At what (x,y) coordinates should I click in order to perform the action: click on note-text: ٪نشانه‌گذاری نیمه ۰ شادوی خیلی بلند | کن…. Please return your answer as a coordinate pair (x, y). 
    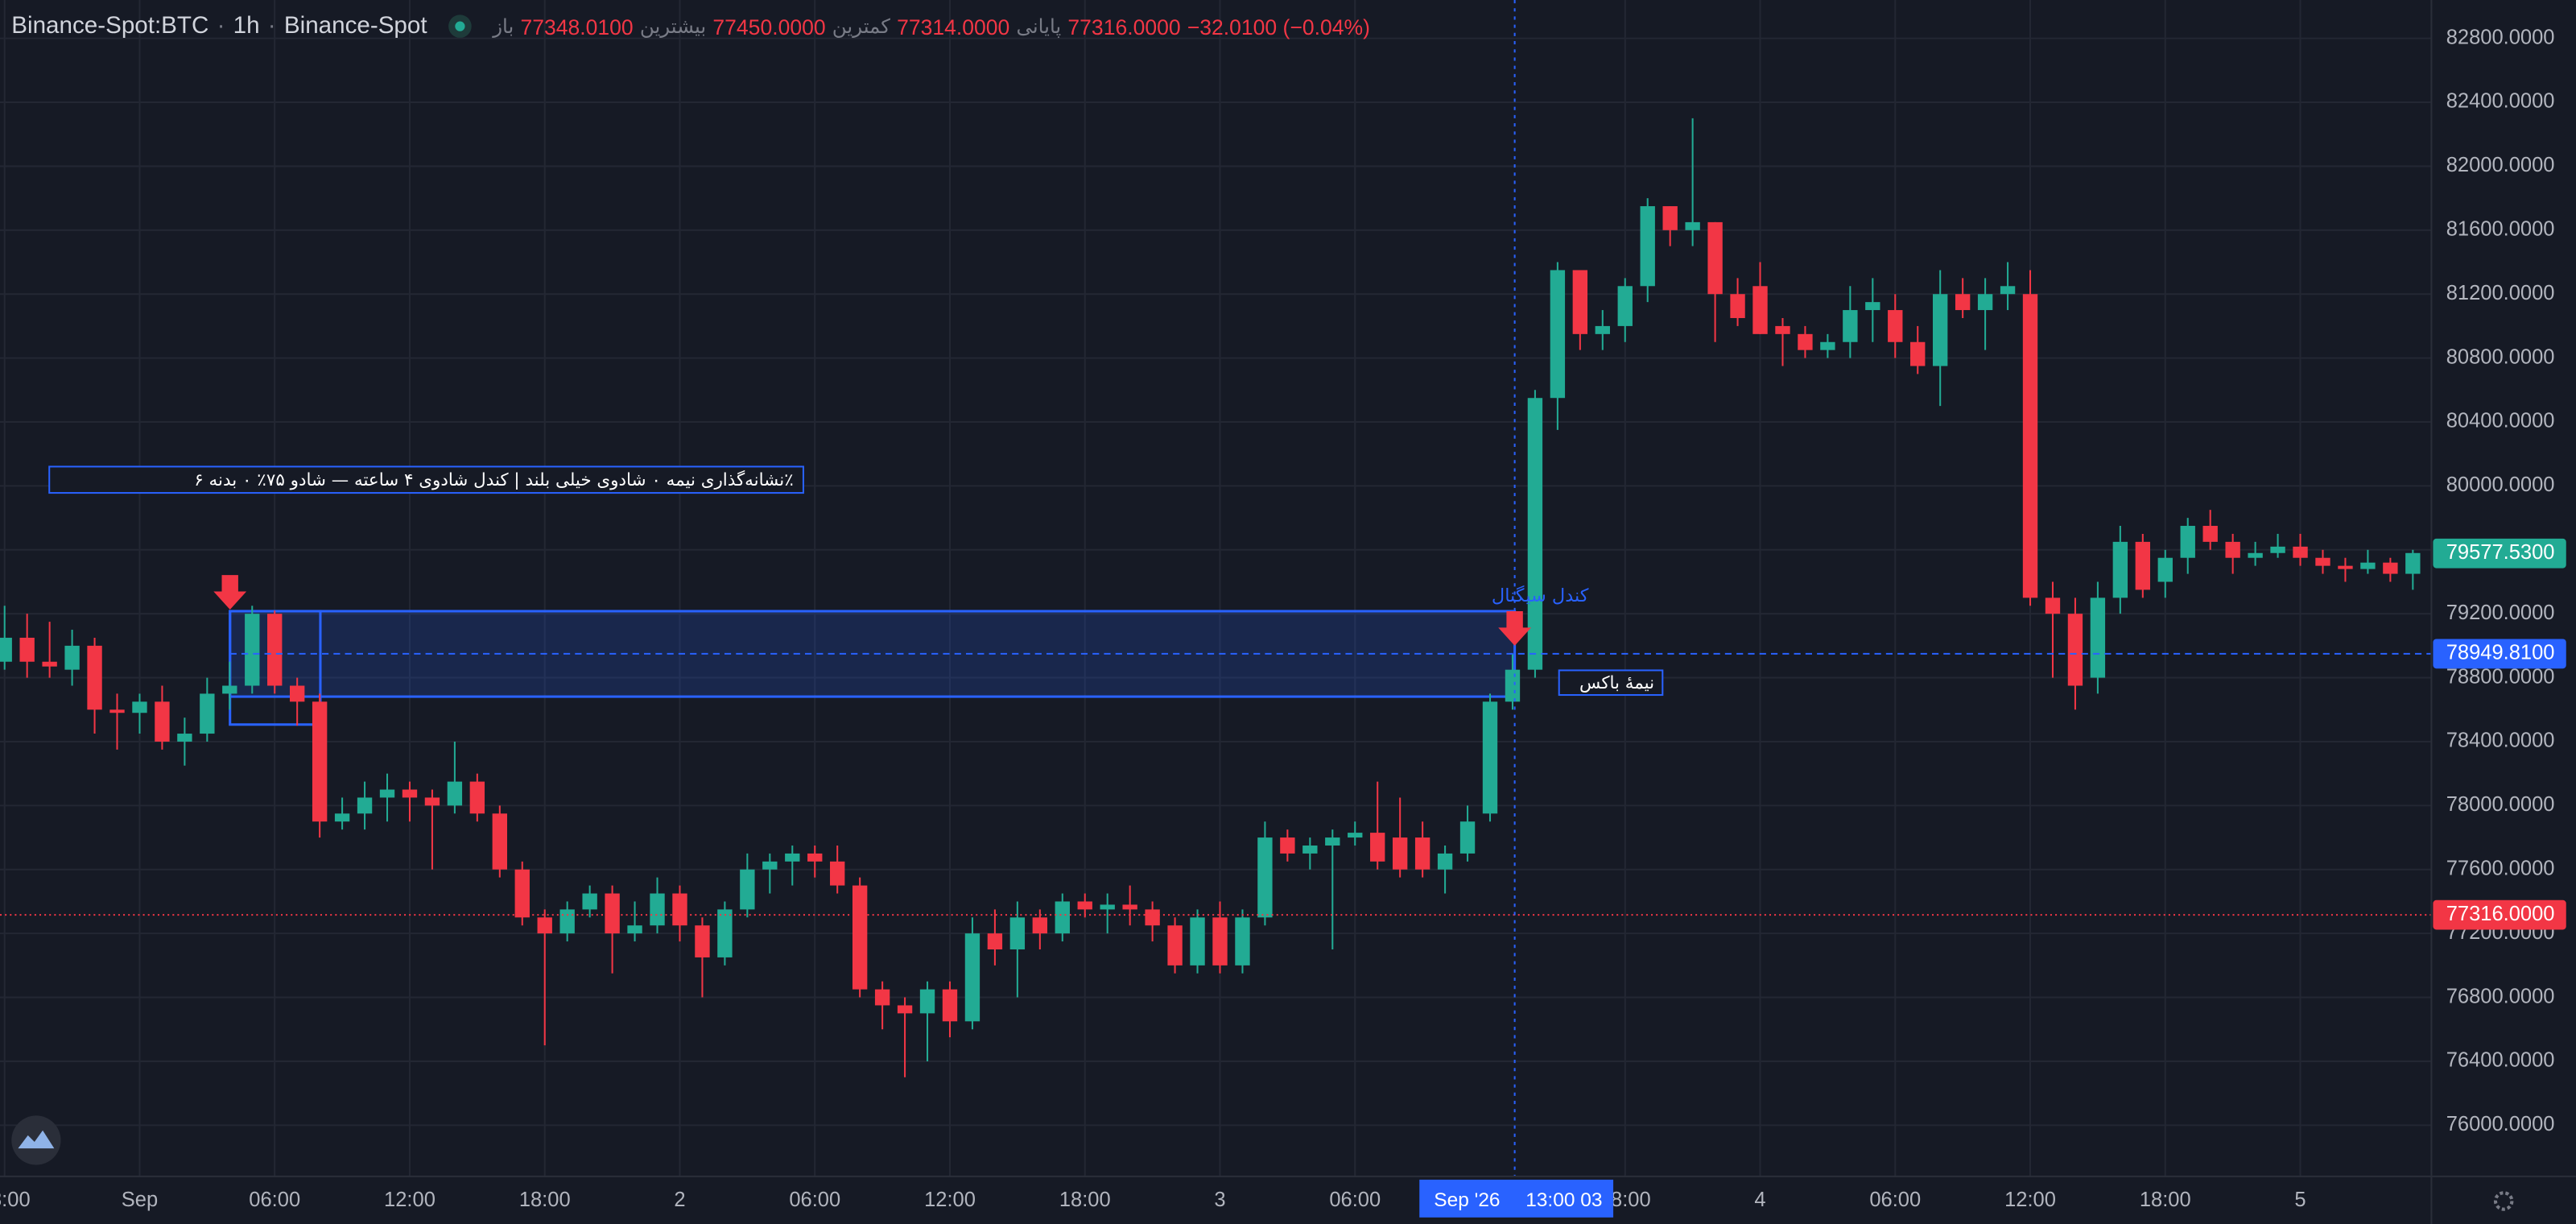
    Looking at the image, I should click on (493, 479).